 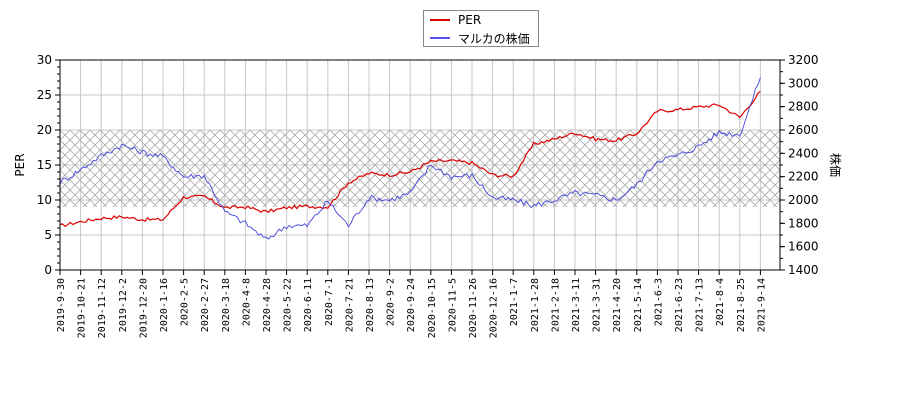 What do you see at coordinates (44, 95) in the screenshot?
I see `left-tick-label: 25` at bounding box center [44, 95].